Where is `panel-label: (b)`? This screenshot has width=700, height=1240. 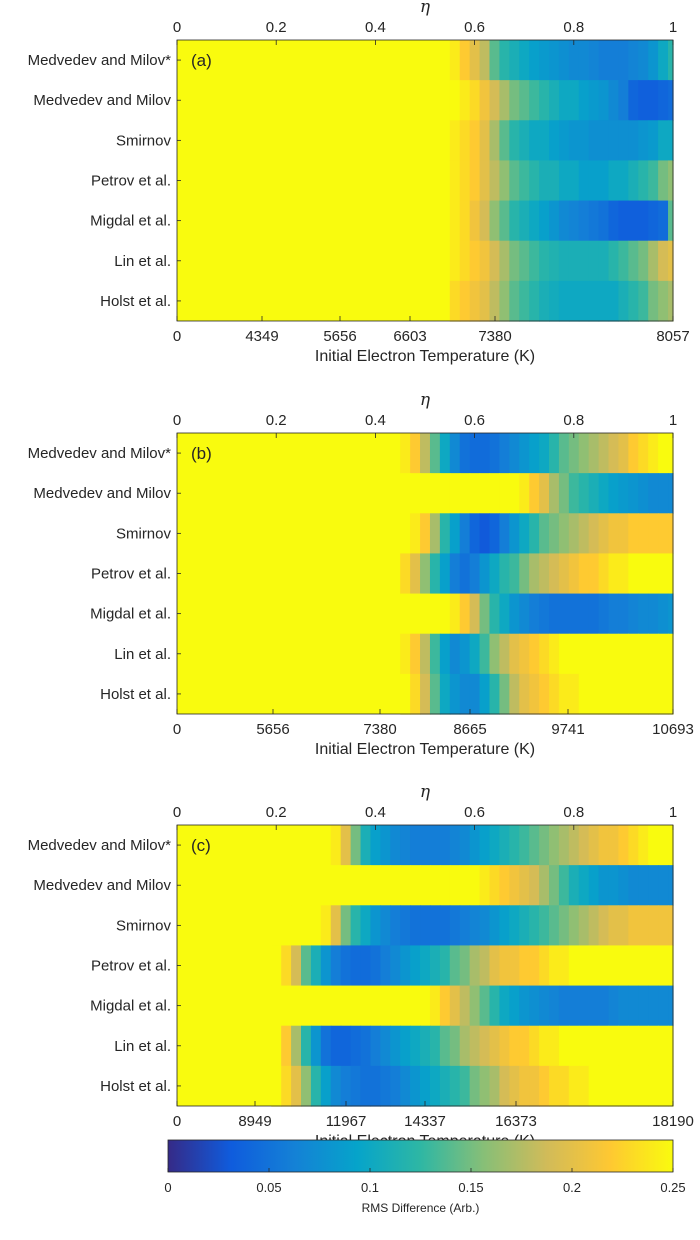 panel-label: (b) is located at coordinates (201, 453).